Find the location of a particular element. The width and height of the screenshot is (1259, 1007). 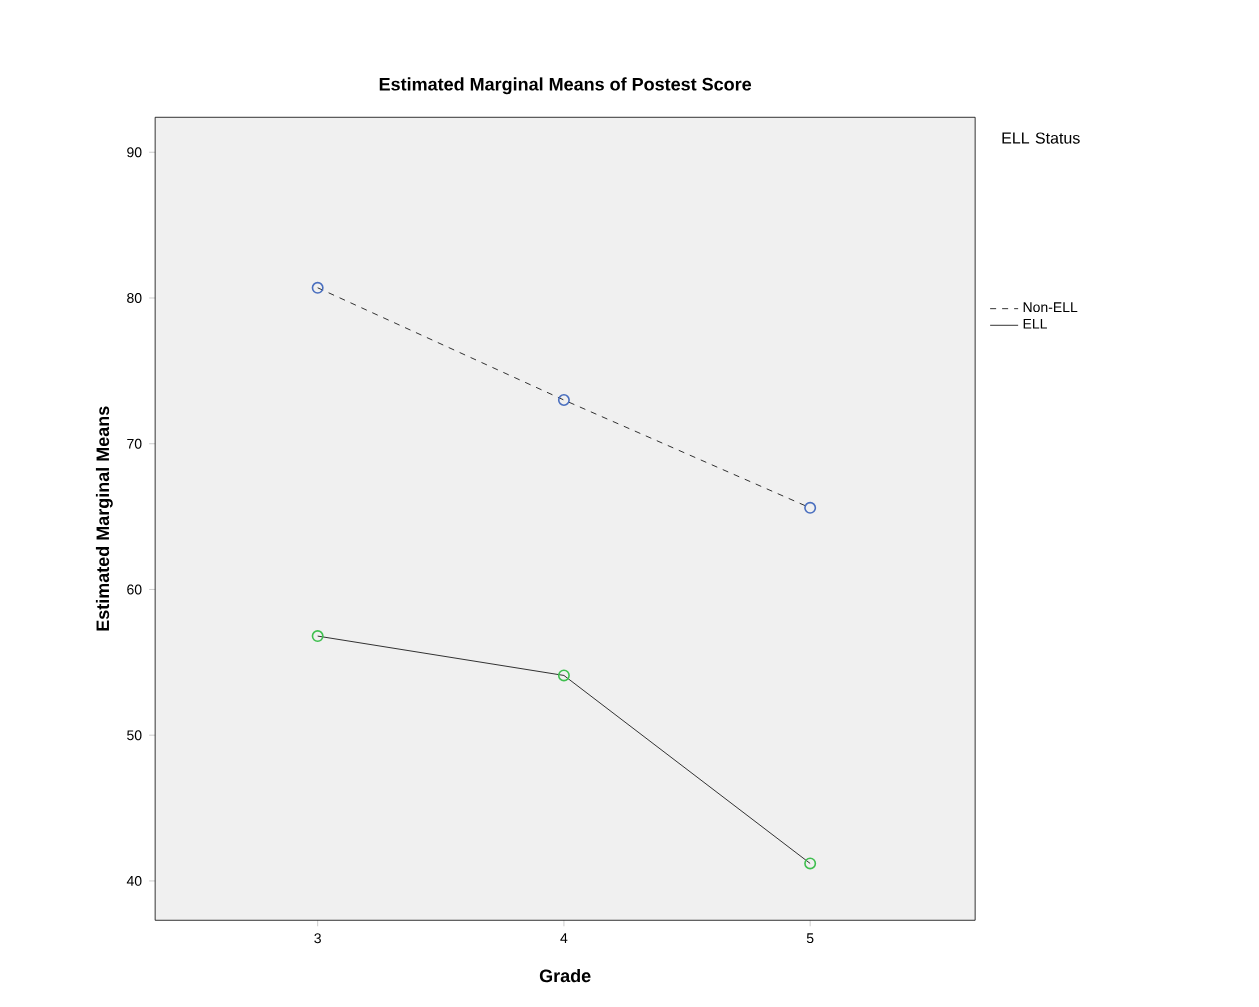

x-tick-label: 3 is located at coordinates (317, 938).